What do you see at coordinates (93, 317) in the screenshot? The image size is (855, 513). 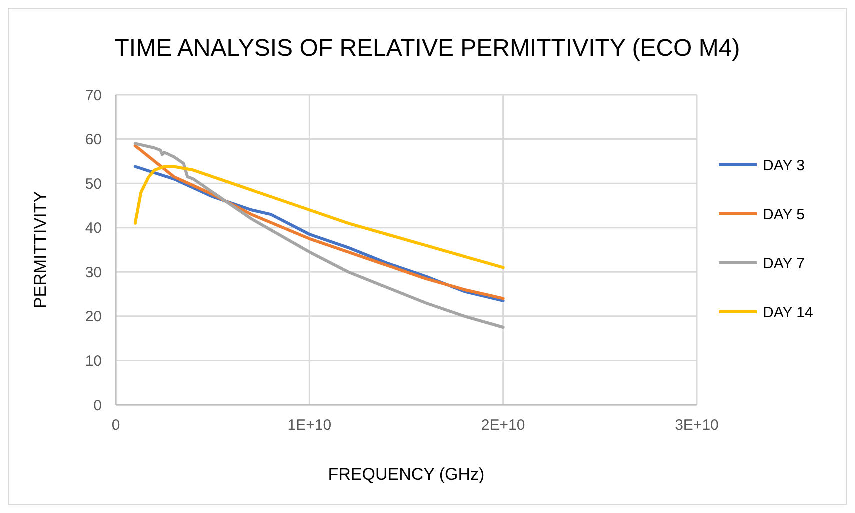 I see `y-tick-label: 20` at bounding box center [93, 317].